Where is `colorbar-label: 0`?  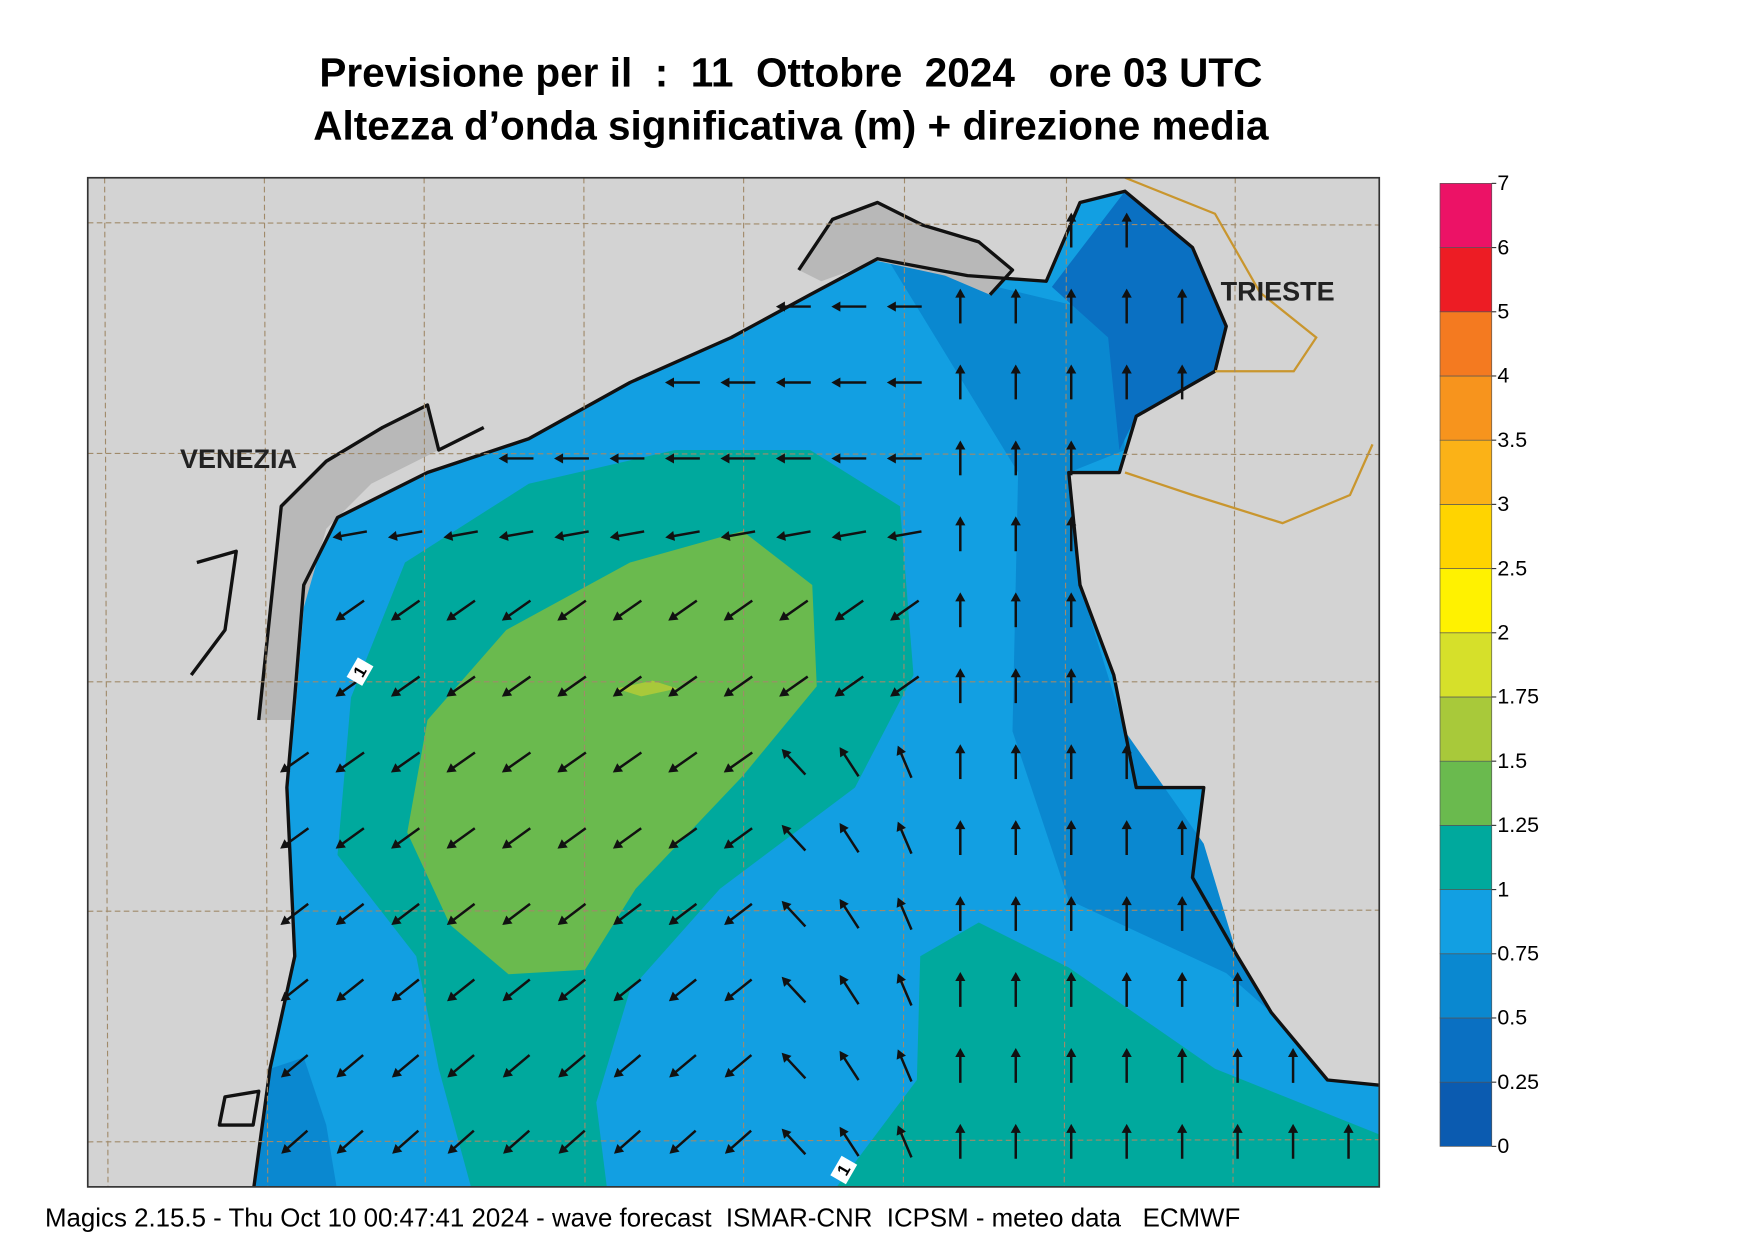
colorbar-label: 0 is located at coordinates (1503, 1146).